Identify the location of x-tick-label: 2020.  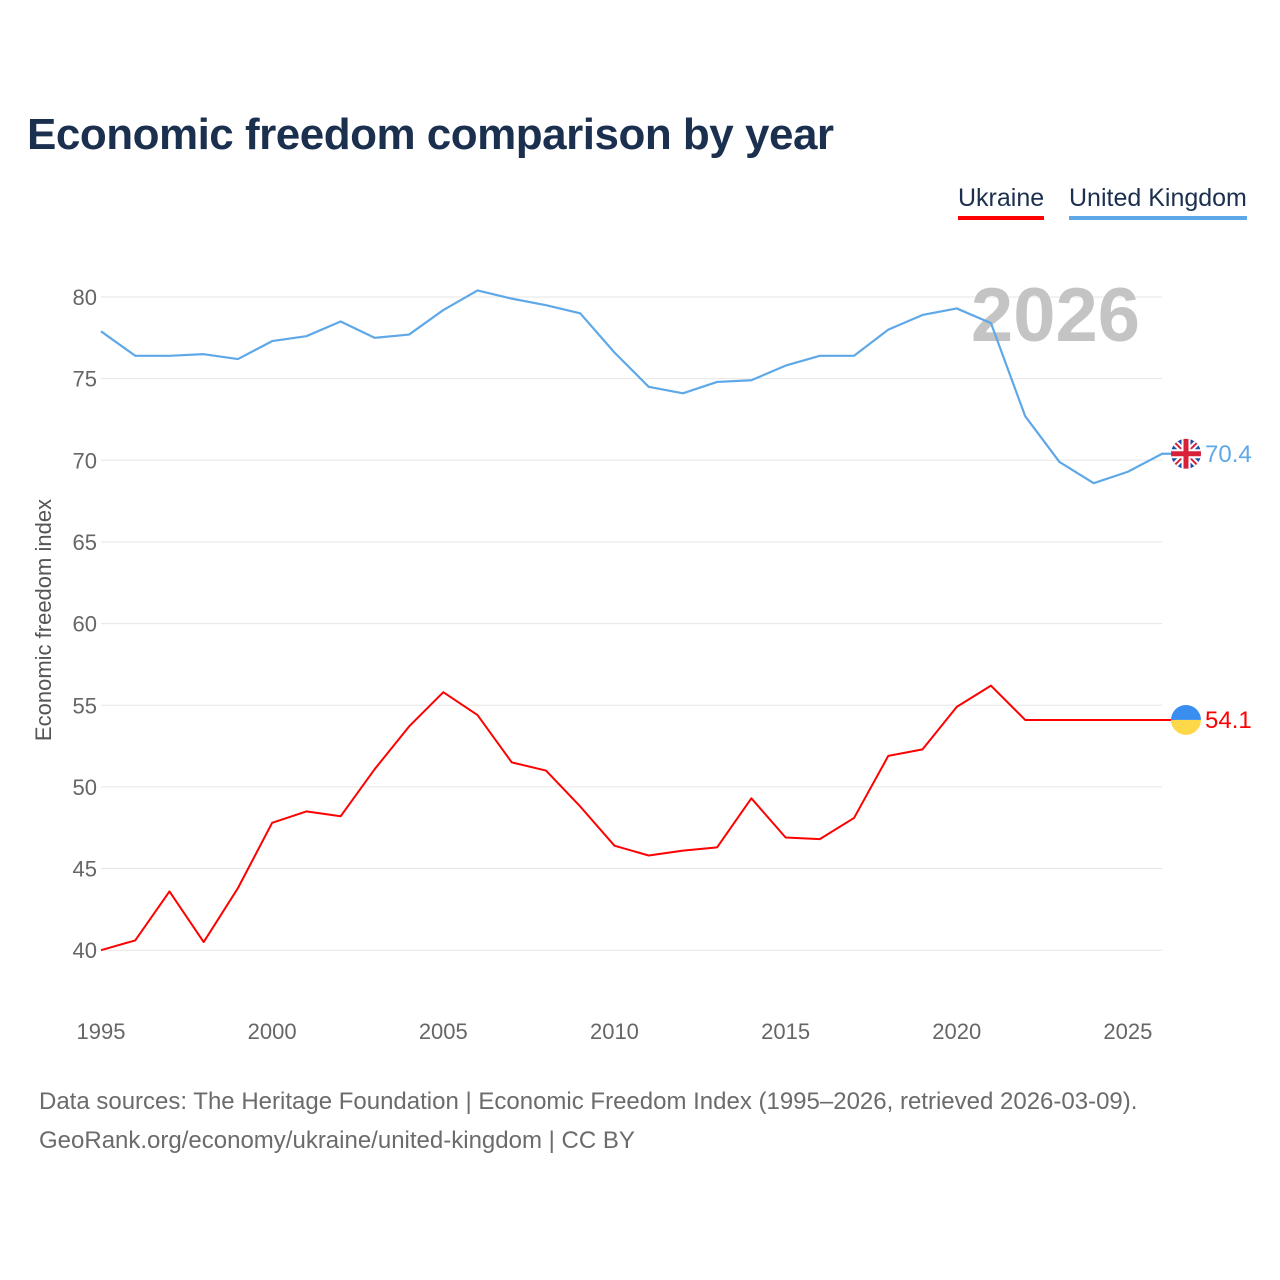
(956, 1031).